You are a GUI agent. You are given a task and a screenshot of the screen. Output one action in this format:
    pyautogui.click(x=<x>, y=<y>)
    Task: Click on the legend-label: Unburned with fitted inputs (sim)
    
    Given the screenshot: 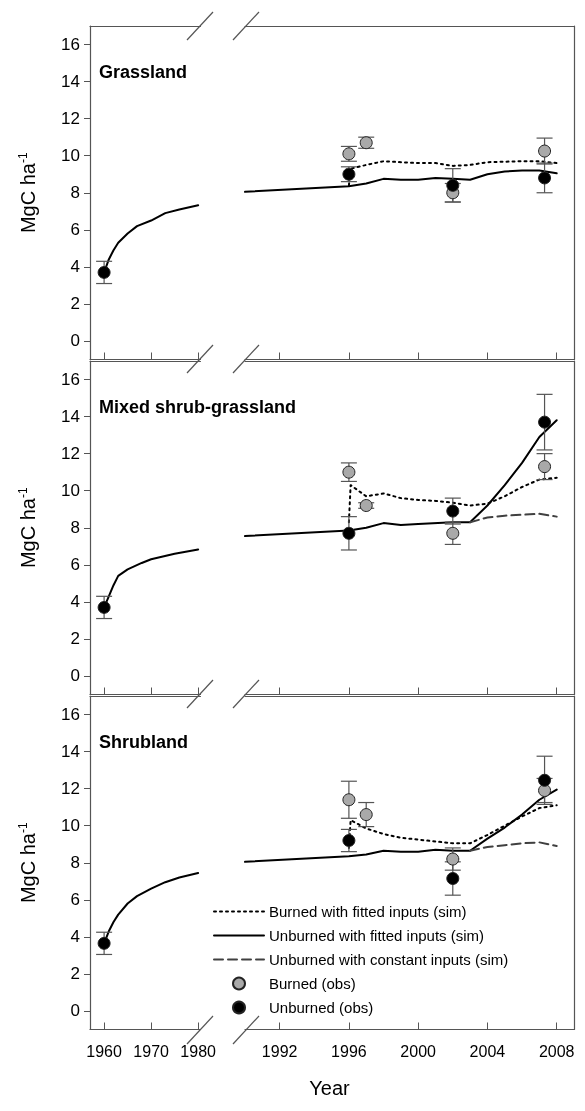 What is the action you would take?
    pyautogui.click(x=377, y=936)
    